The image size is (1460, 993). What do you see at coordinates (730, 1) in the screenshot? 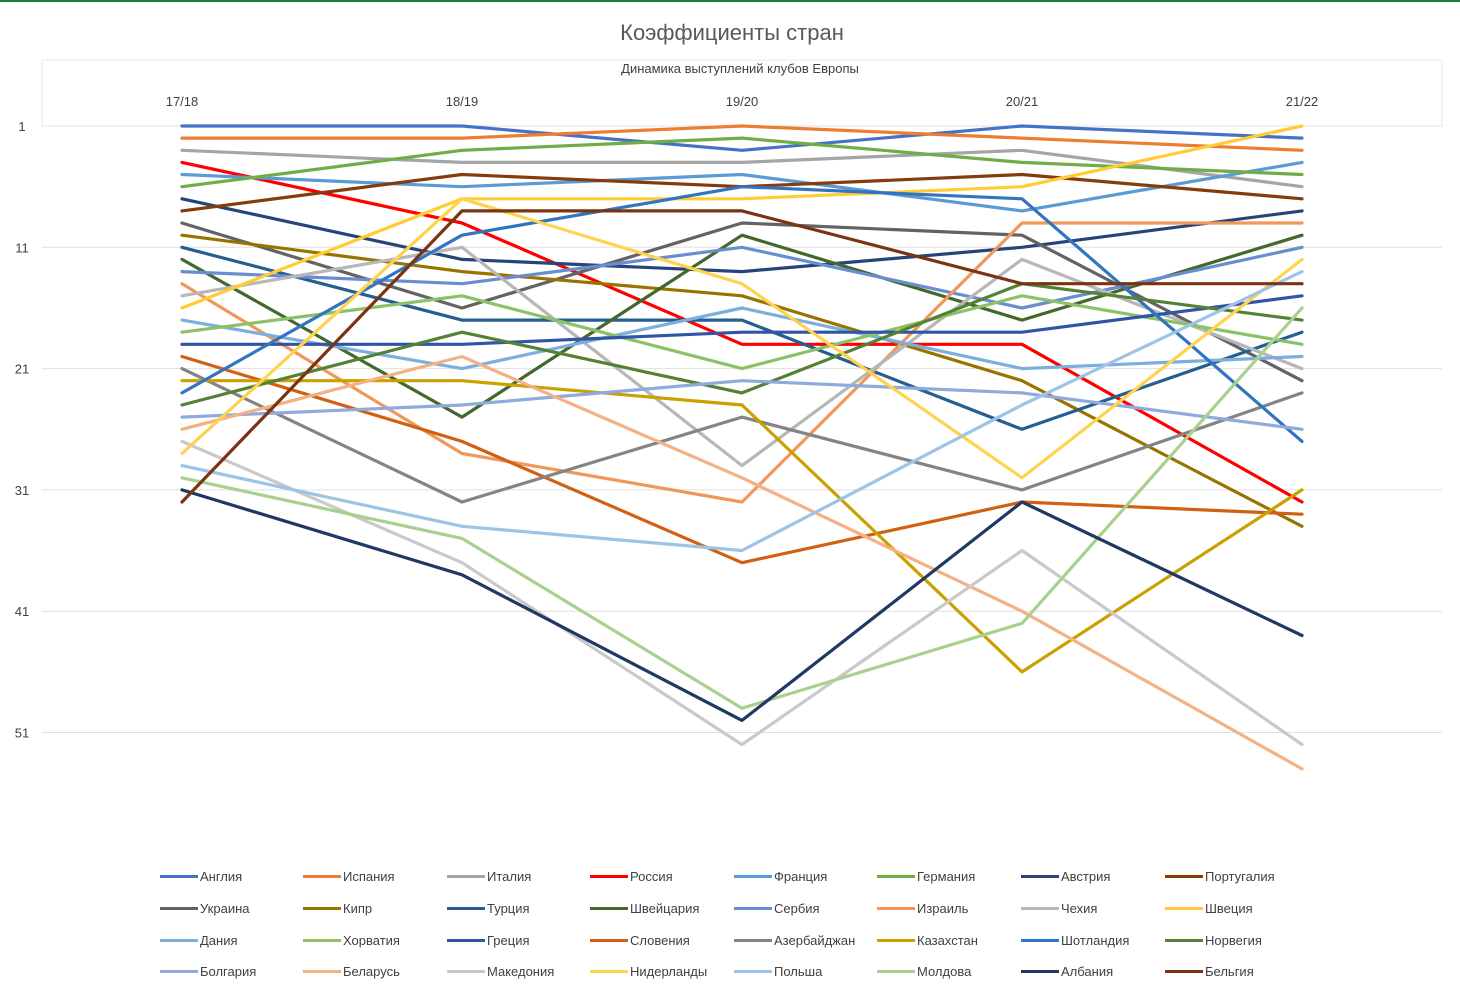
I see `window-top-border` at bounding box center [730, 1].